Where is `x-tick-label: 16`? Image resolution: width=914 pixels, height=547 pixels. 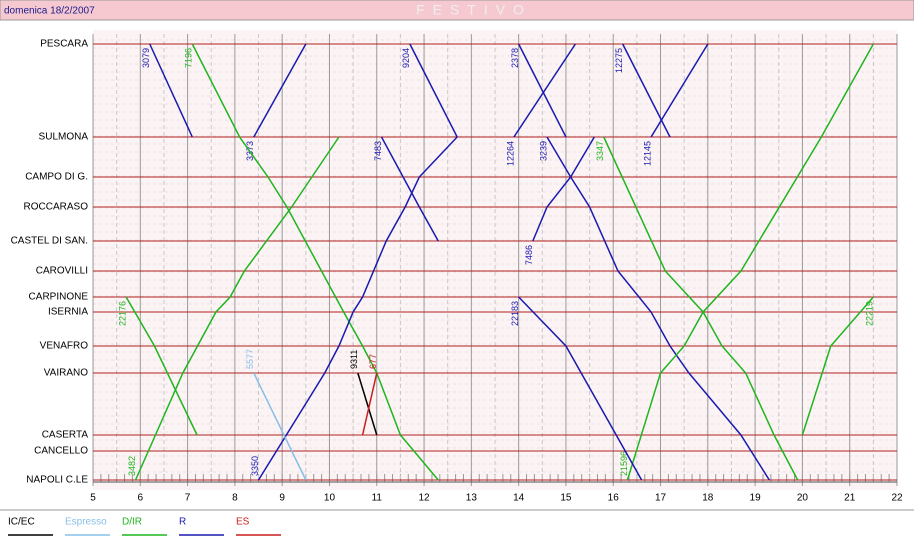 x-tick-label: 16 is located at coordinates (614, 498).